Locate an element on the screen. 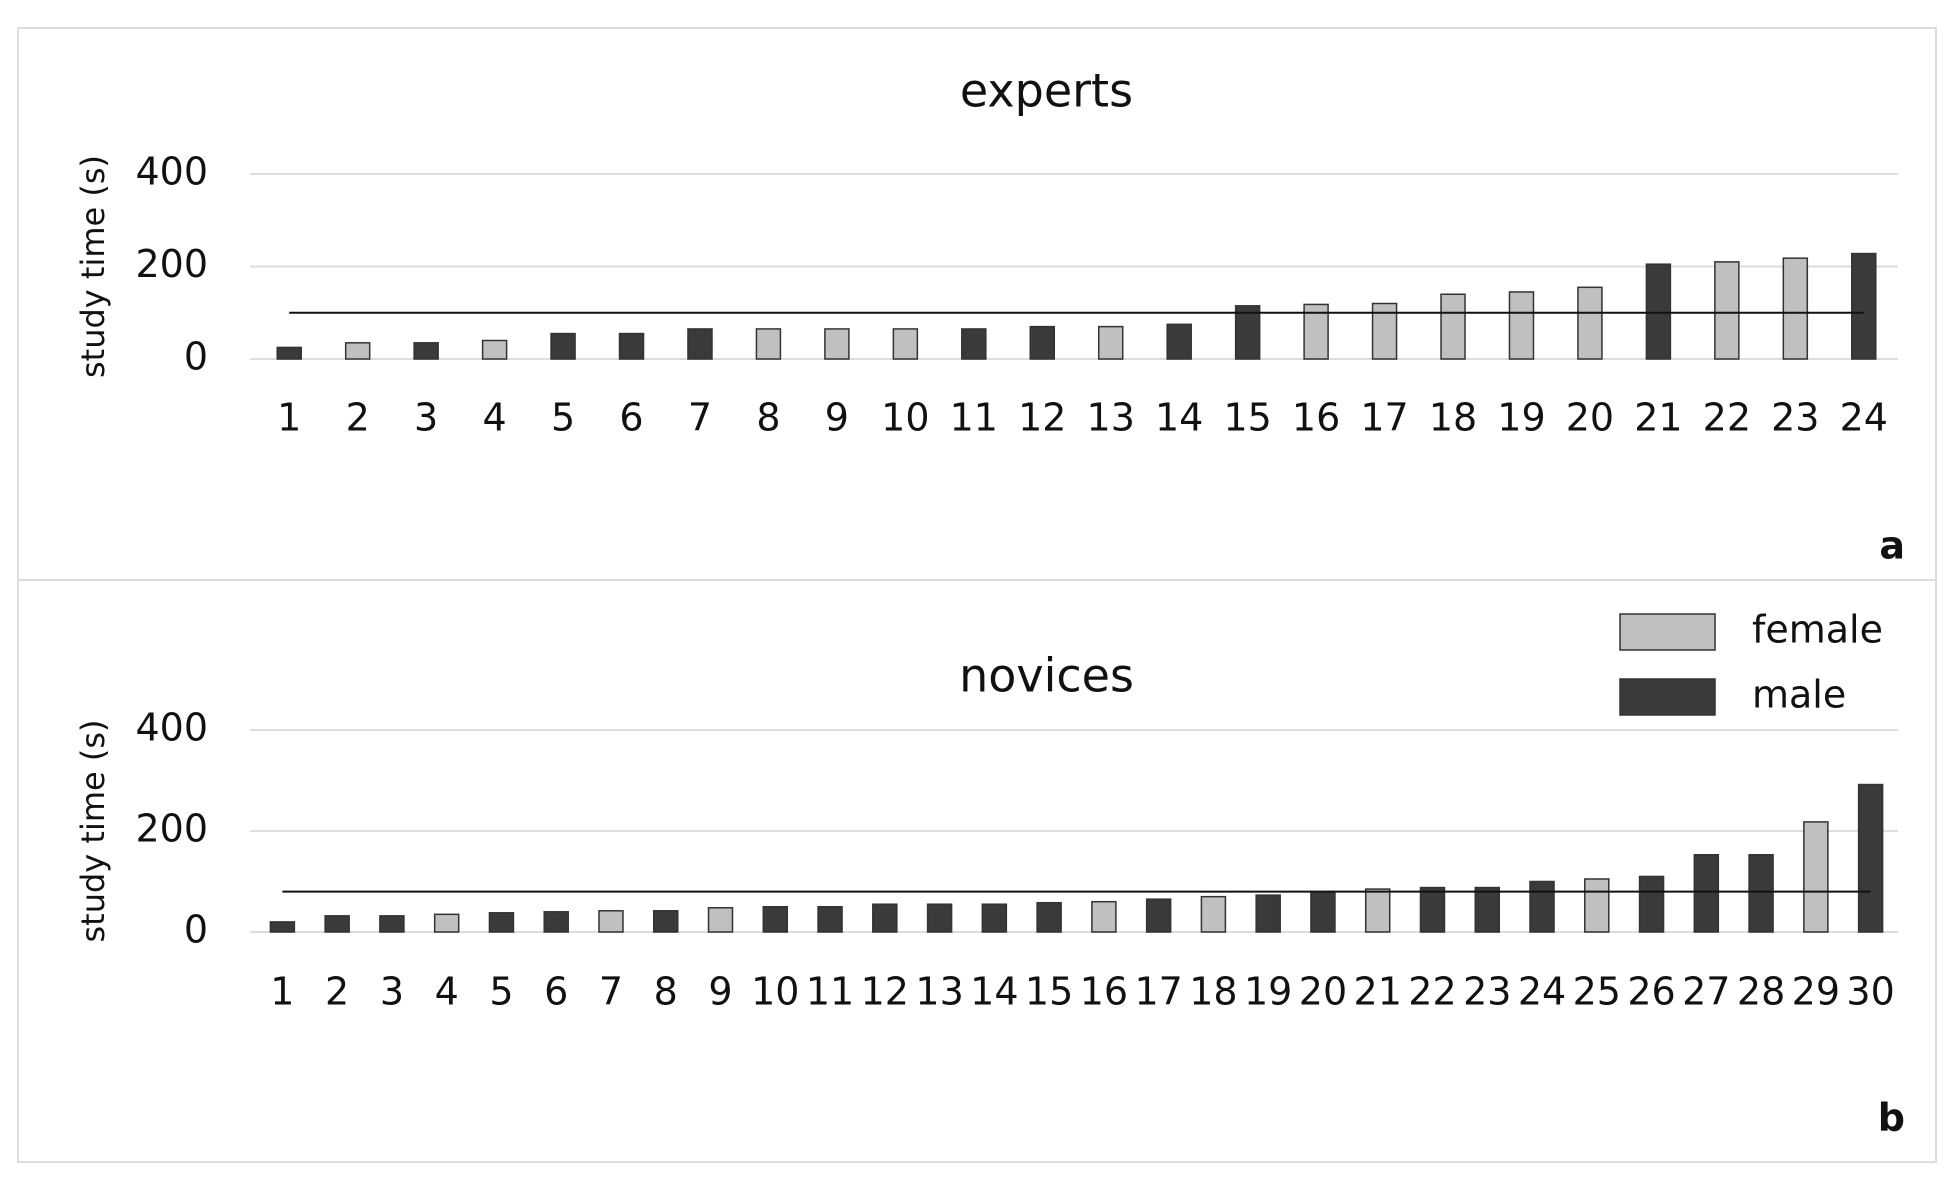 The image size is (1959, 1188). x-tick-label: 21 is located at coordinates (1378, 992).